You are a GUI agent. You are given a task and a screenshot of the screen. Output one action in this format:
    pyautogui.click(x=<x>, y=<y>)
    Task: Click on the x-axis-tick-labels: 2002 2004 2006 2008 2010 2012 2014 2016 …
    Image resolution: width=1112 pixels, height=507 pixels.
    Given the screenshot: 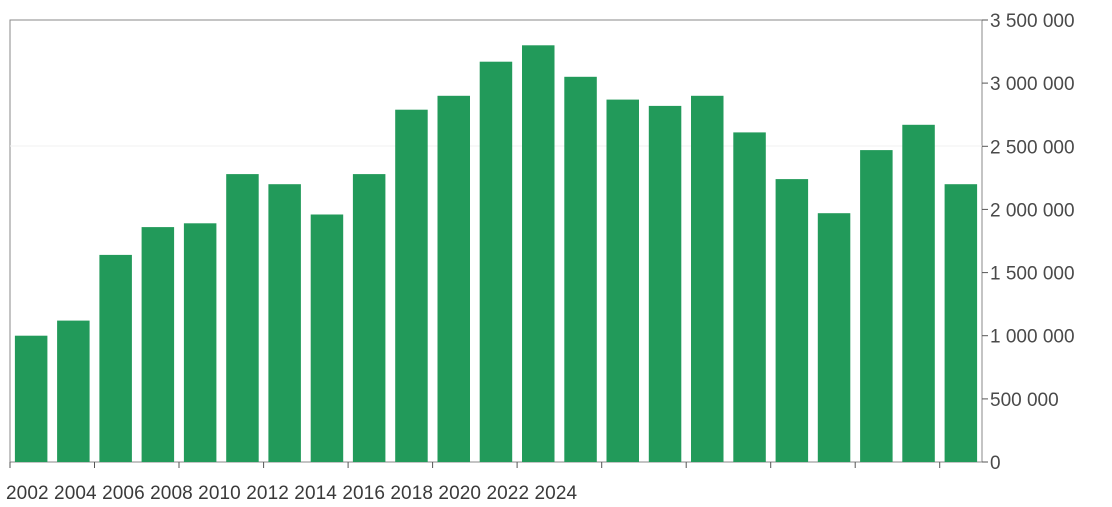 What is the action you would take?
    pyautogui.click(x=291, y=494)
    